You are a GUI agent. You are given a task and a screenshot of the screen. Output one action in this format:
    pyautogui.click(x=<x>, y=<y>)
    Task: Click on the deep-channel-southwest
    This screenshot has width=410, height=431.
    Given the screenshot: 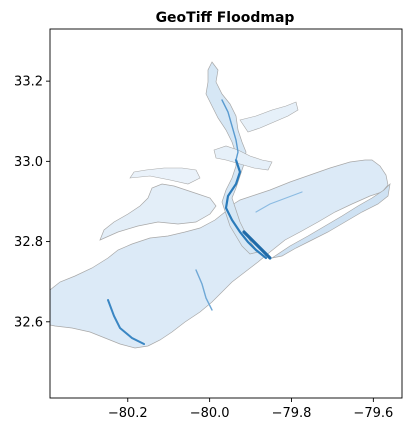 What is the action you would take?
    pyautogui.click(x=126, y=322)
    